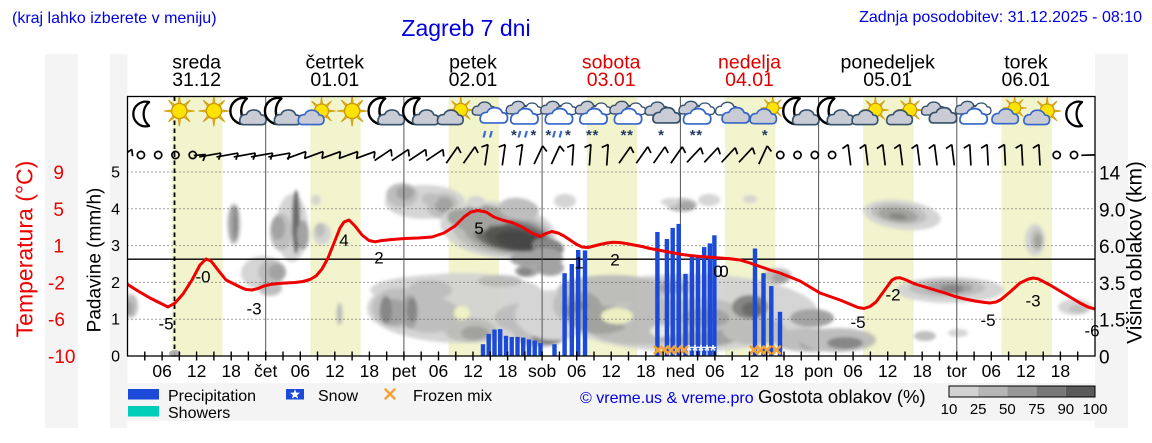 This screenshot has height=443, width=1152. Describe the element at coordinates (1007, 409) in the screenshot. I see `svg-text: 50` at that location.